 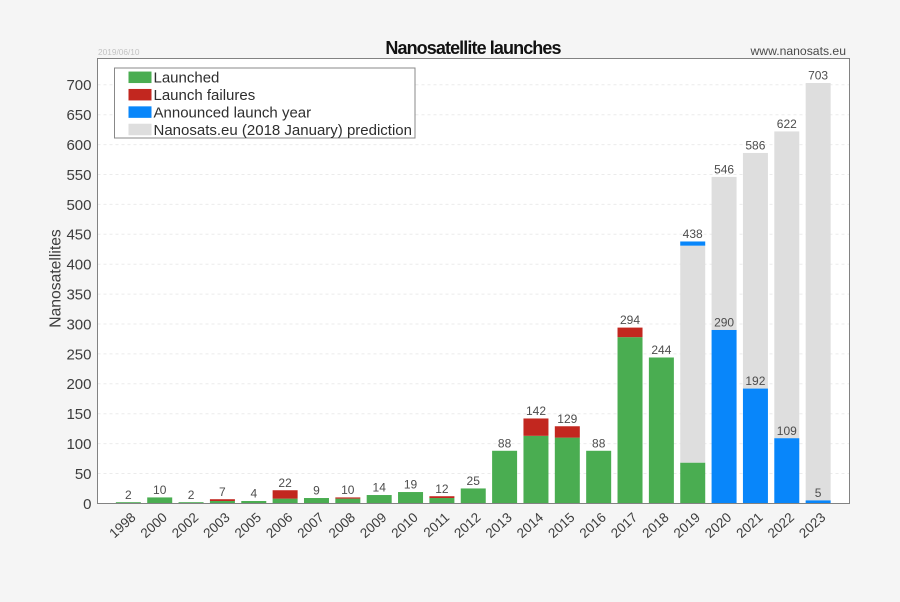 I want to click on svg-text: 300, so click(x=78, y=324).